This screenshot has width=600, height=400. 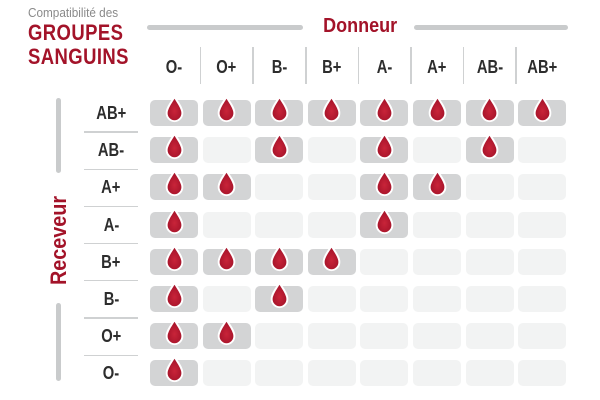 I want to click on cell-AB--from-O+, so click(x=226, y=150).